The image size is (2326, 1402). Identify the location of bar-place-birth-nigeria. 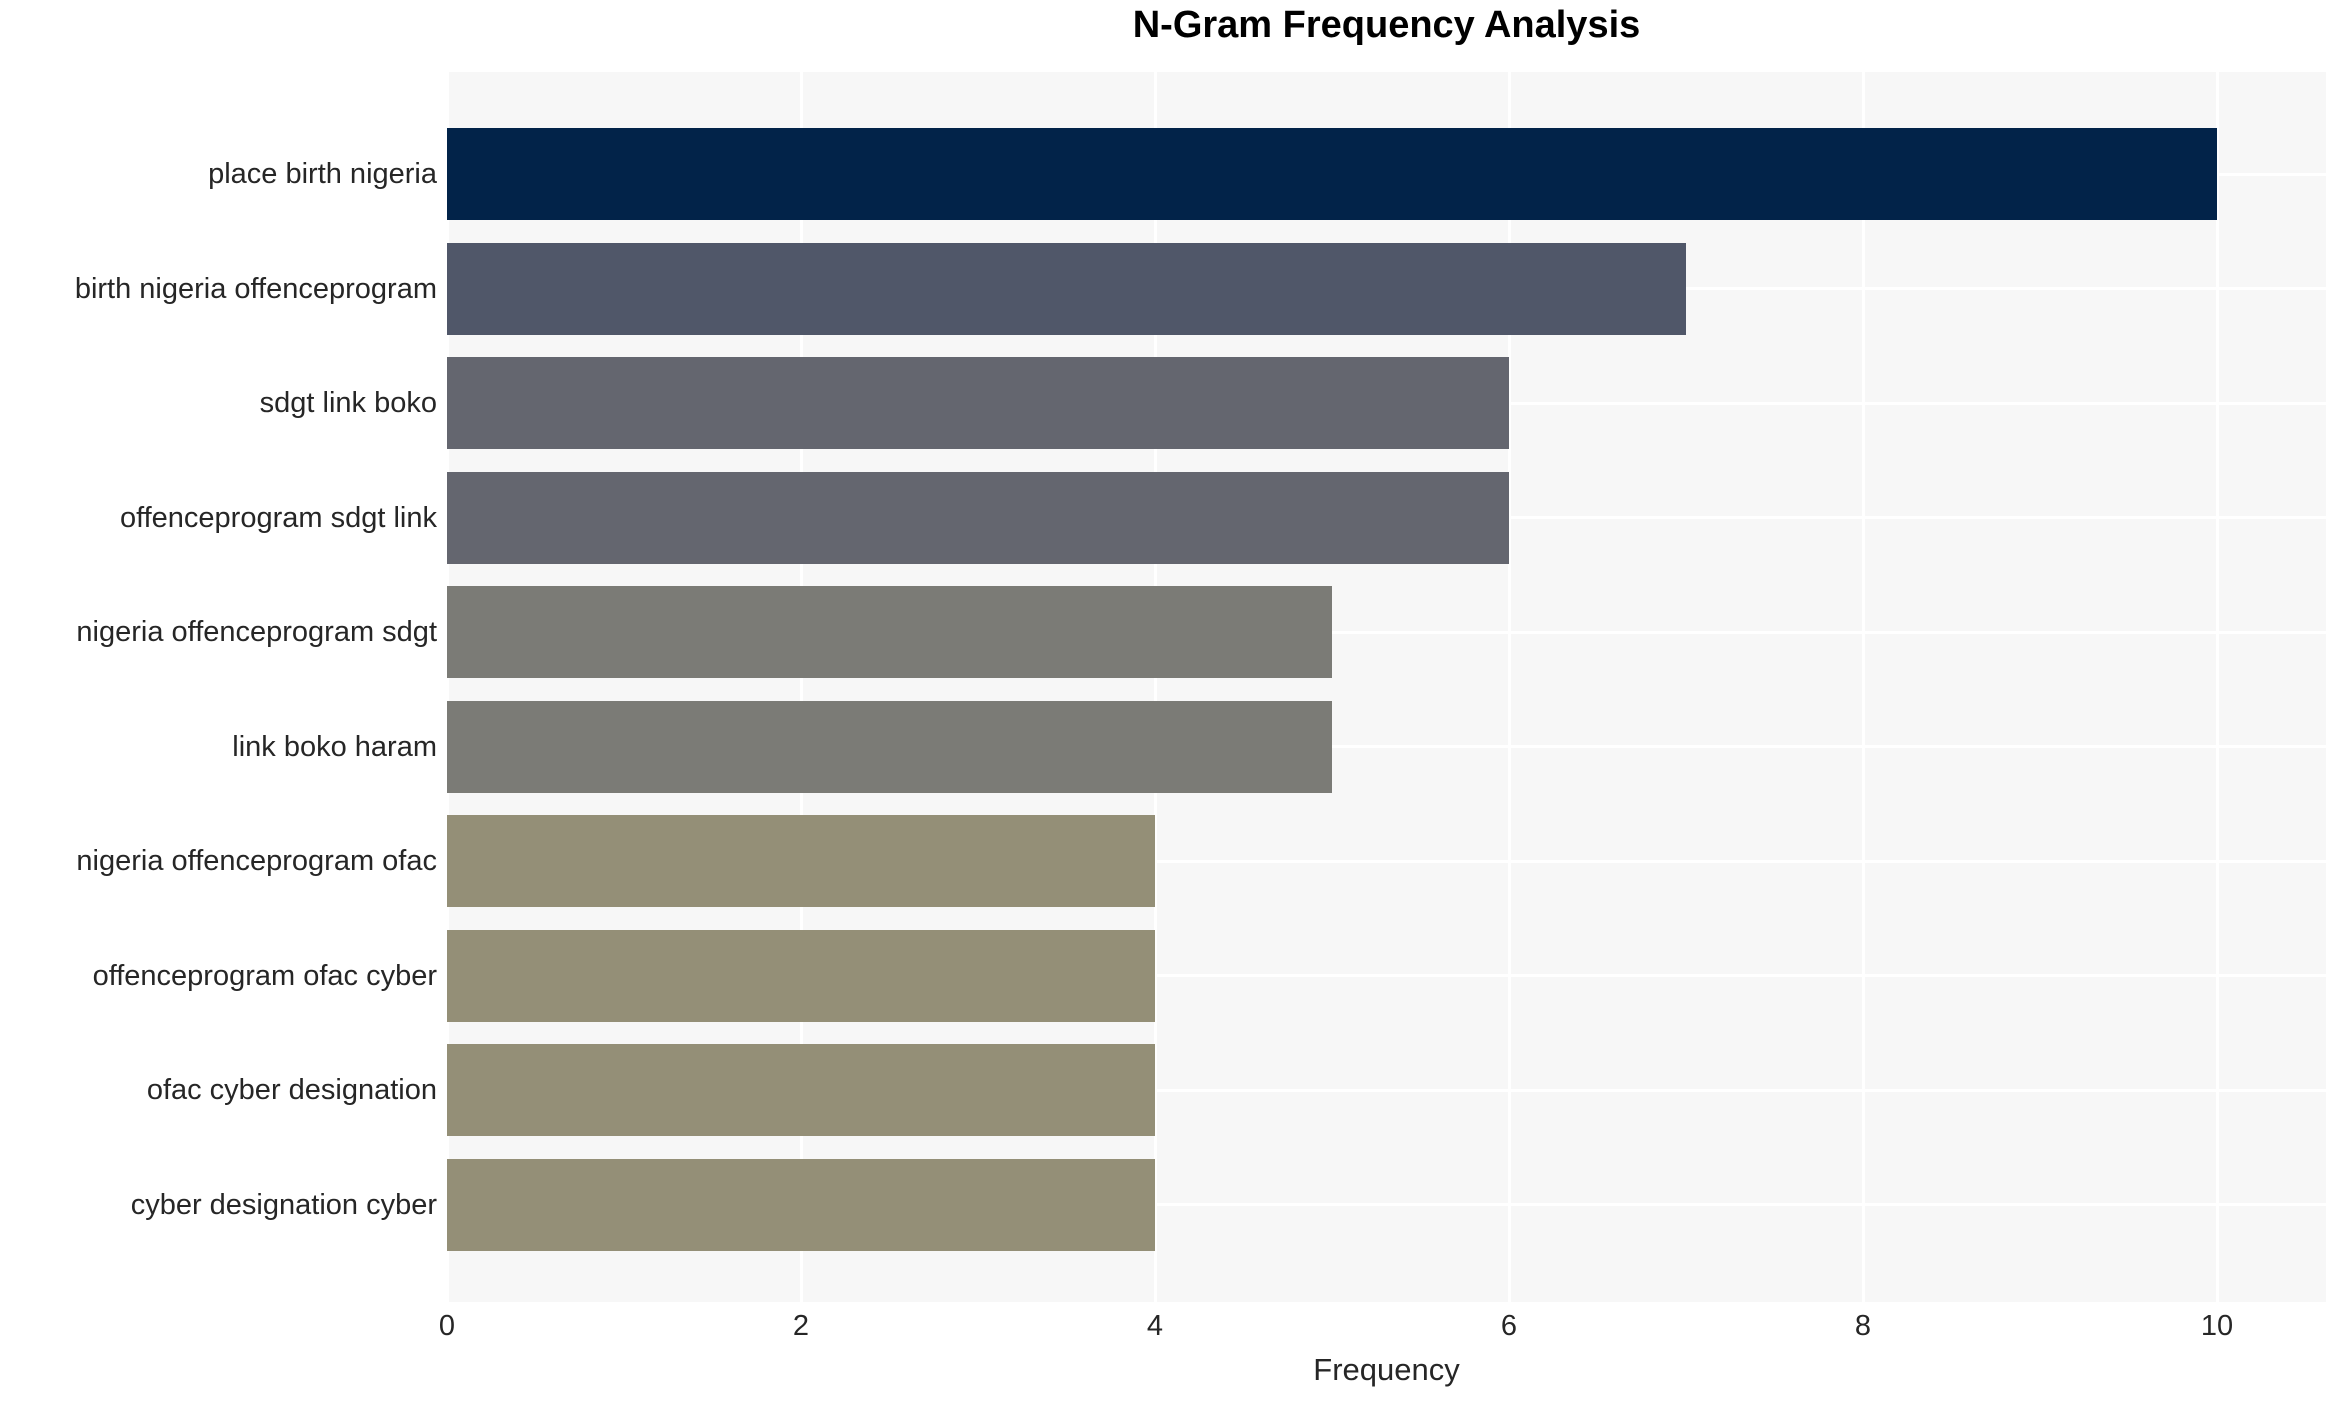
(1332, 174).